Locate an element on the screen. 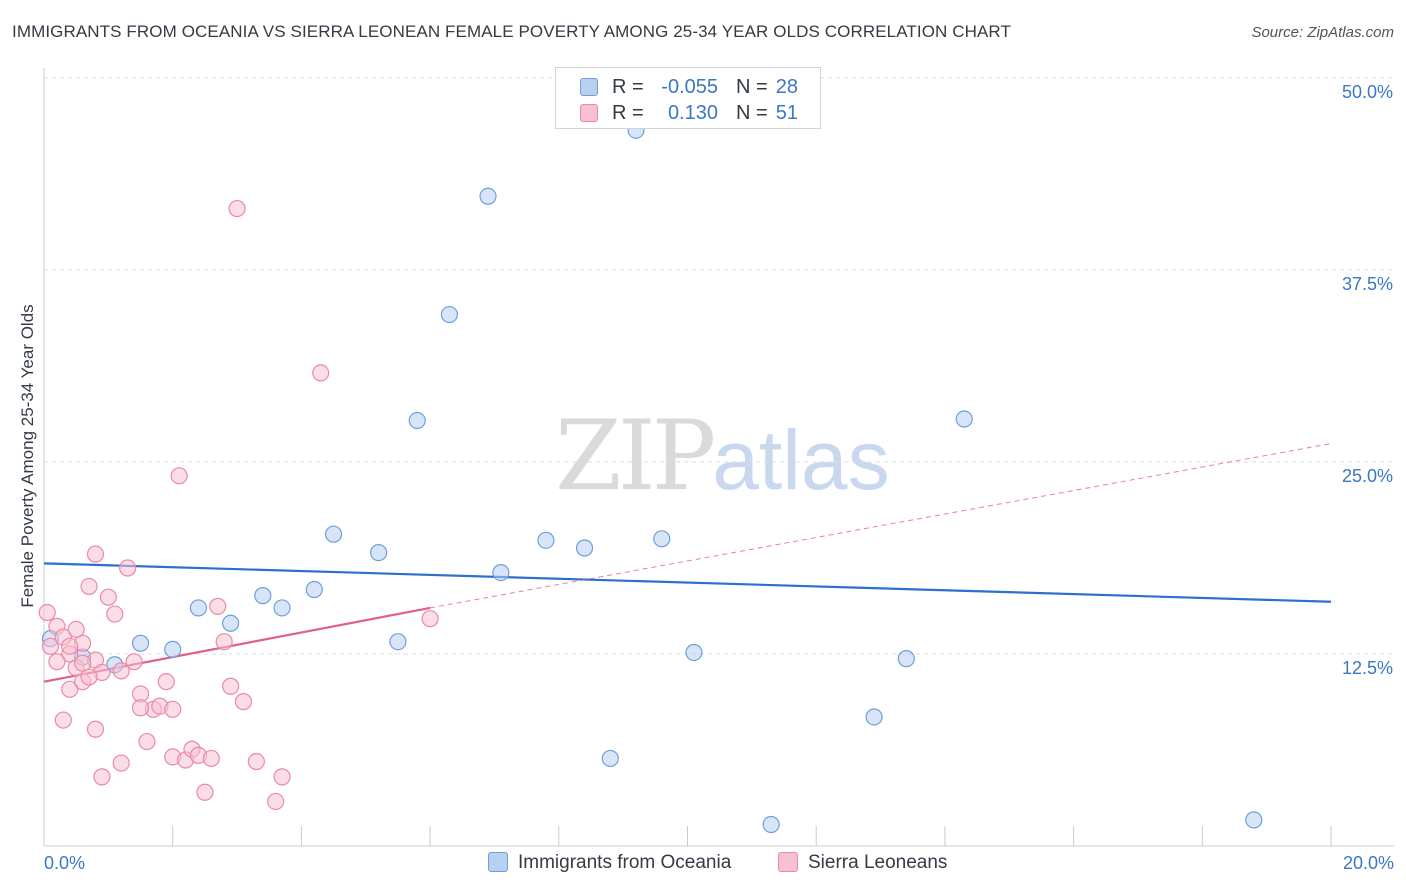 The width and height of the screenshot is (1406, 892). y-tick-label: 25.0% is located at coordinates (1367, 476).